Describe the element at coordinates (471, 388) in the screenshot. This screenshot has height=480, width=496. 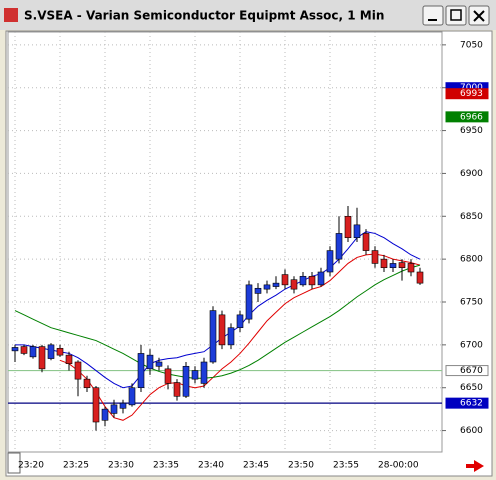
I see `y-tick-label: 6650` at that location.